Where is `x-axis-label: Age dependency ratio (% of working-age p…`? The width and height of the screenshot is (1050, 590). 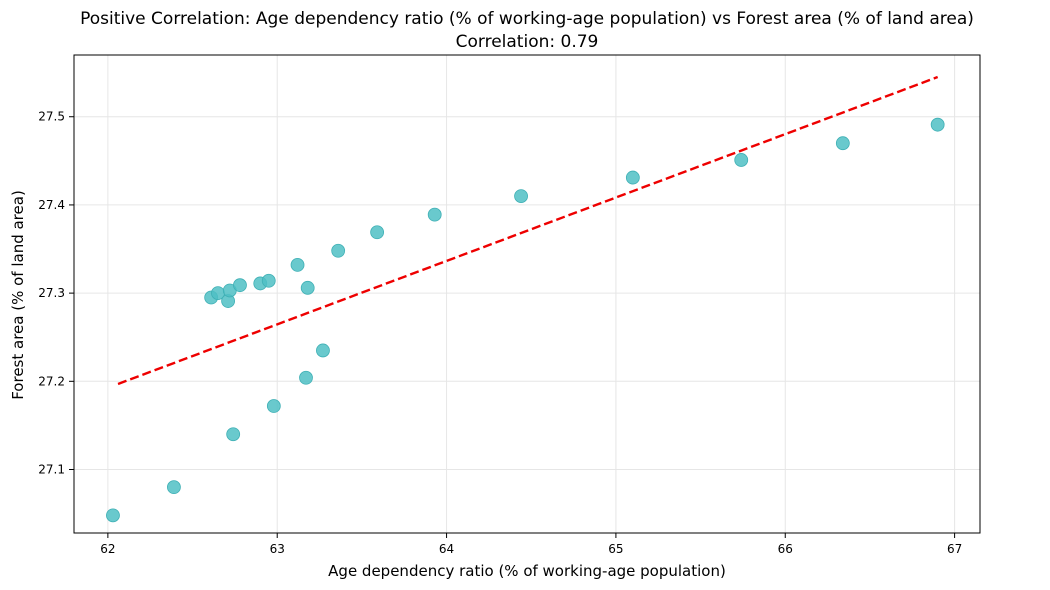 x-axis-label: Age dependency ratio (% of working-age p… is located at coordinates (527, 571).